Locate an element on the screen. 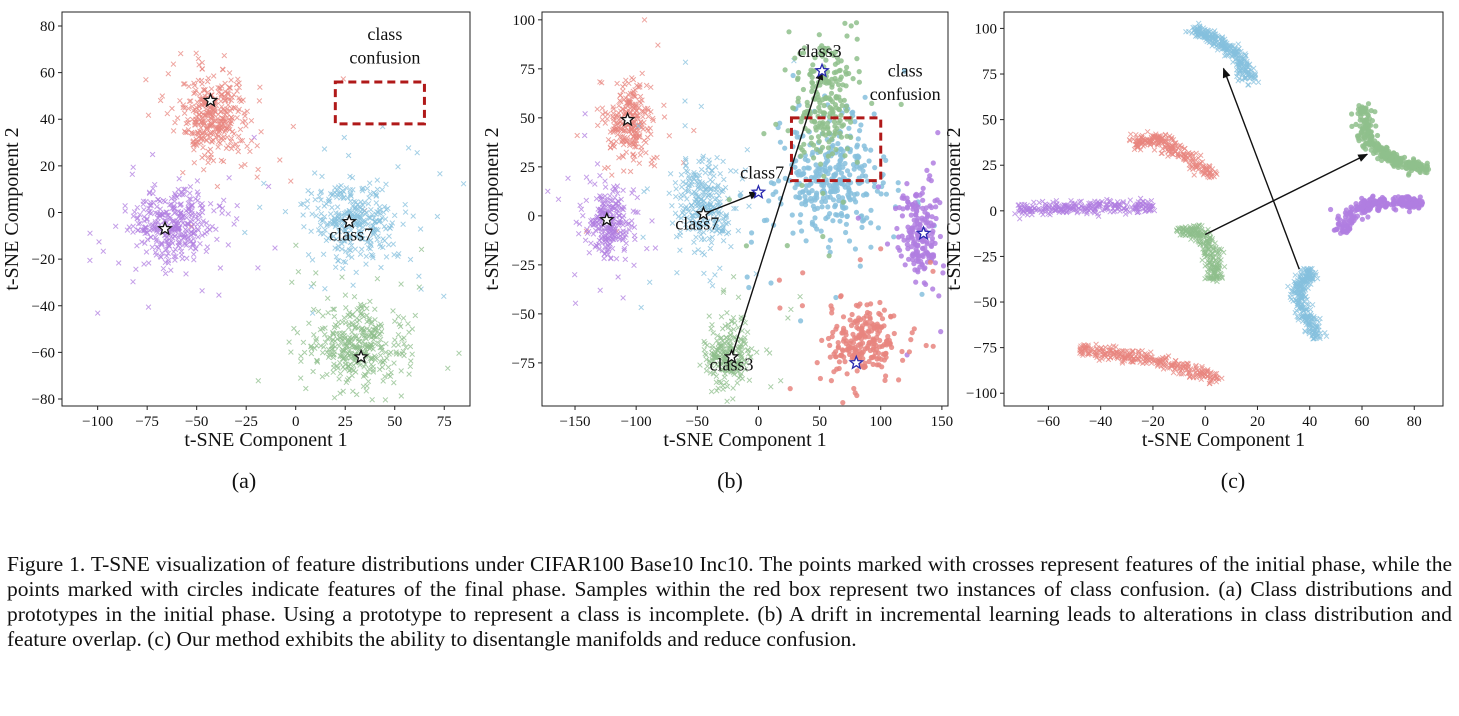 Image resolution: width=1459 pixels, height=716 pixels. y-tick-label: 50 is located at coordinates (527, 119).